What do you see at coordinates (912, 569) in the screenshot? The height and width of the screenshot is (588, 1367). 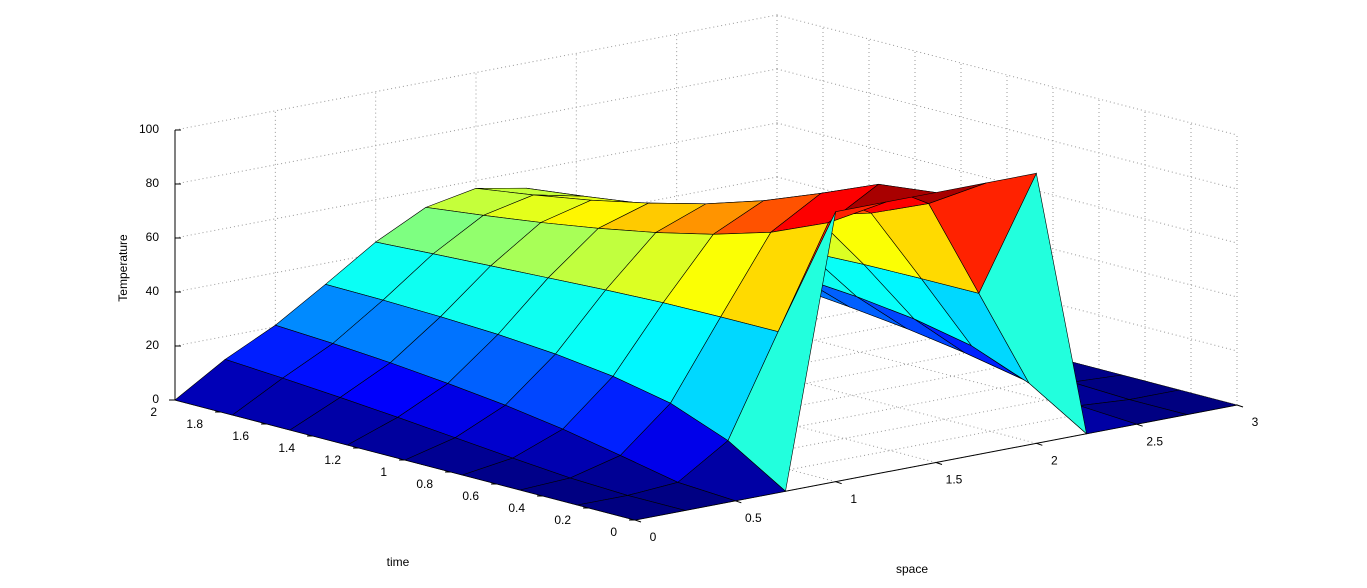 I see `x-axis-label: space` at bounding box center [912, 569].